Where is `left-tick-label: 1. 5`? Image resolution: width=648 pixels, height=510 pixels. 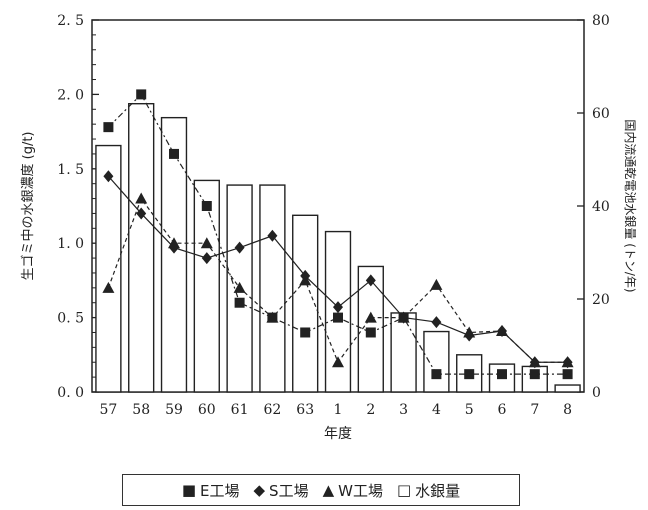
left-tick-label: 1. 5 is located at coordinates (70, 170).